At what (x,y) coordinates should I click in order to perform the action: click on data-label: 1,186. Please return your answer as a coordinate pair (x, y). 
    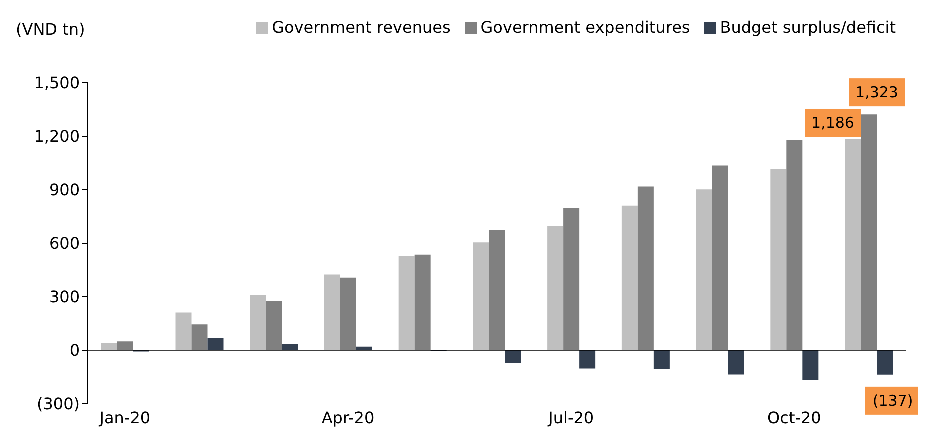
    Looking at the image, I should click on (833, 123).